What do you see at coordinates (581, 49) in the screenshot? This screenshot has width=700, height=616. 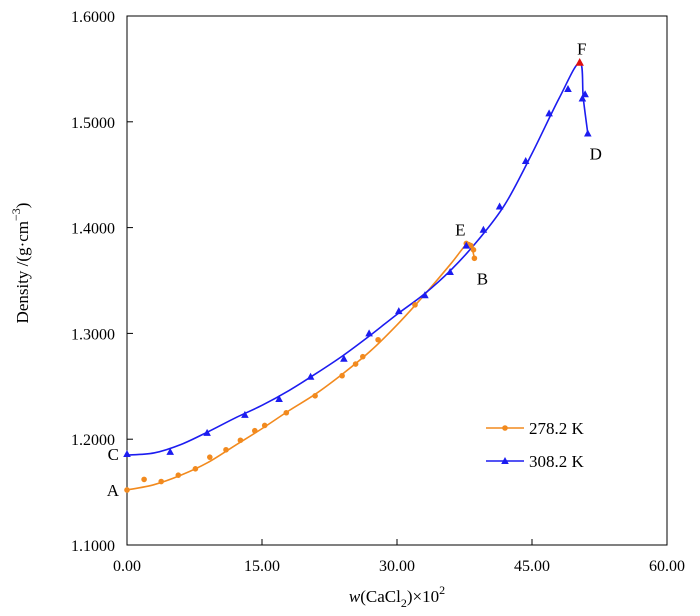 I see `point-label-f: F` at bounding box center [581, 49].